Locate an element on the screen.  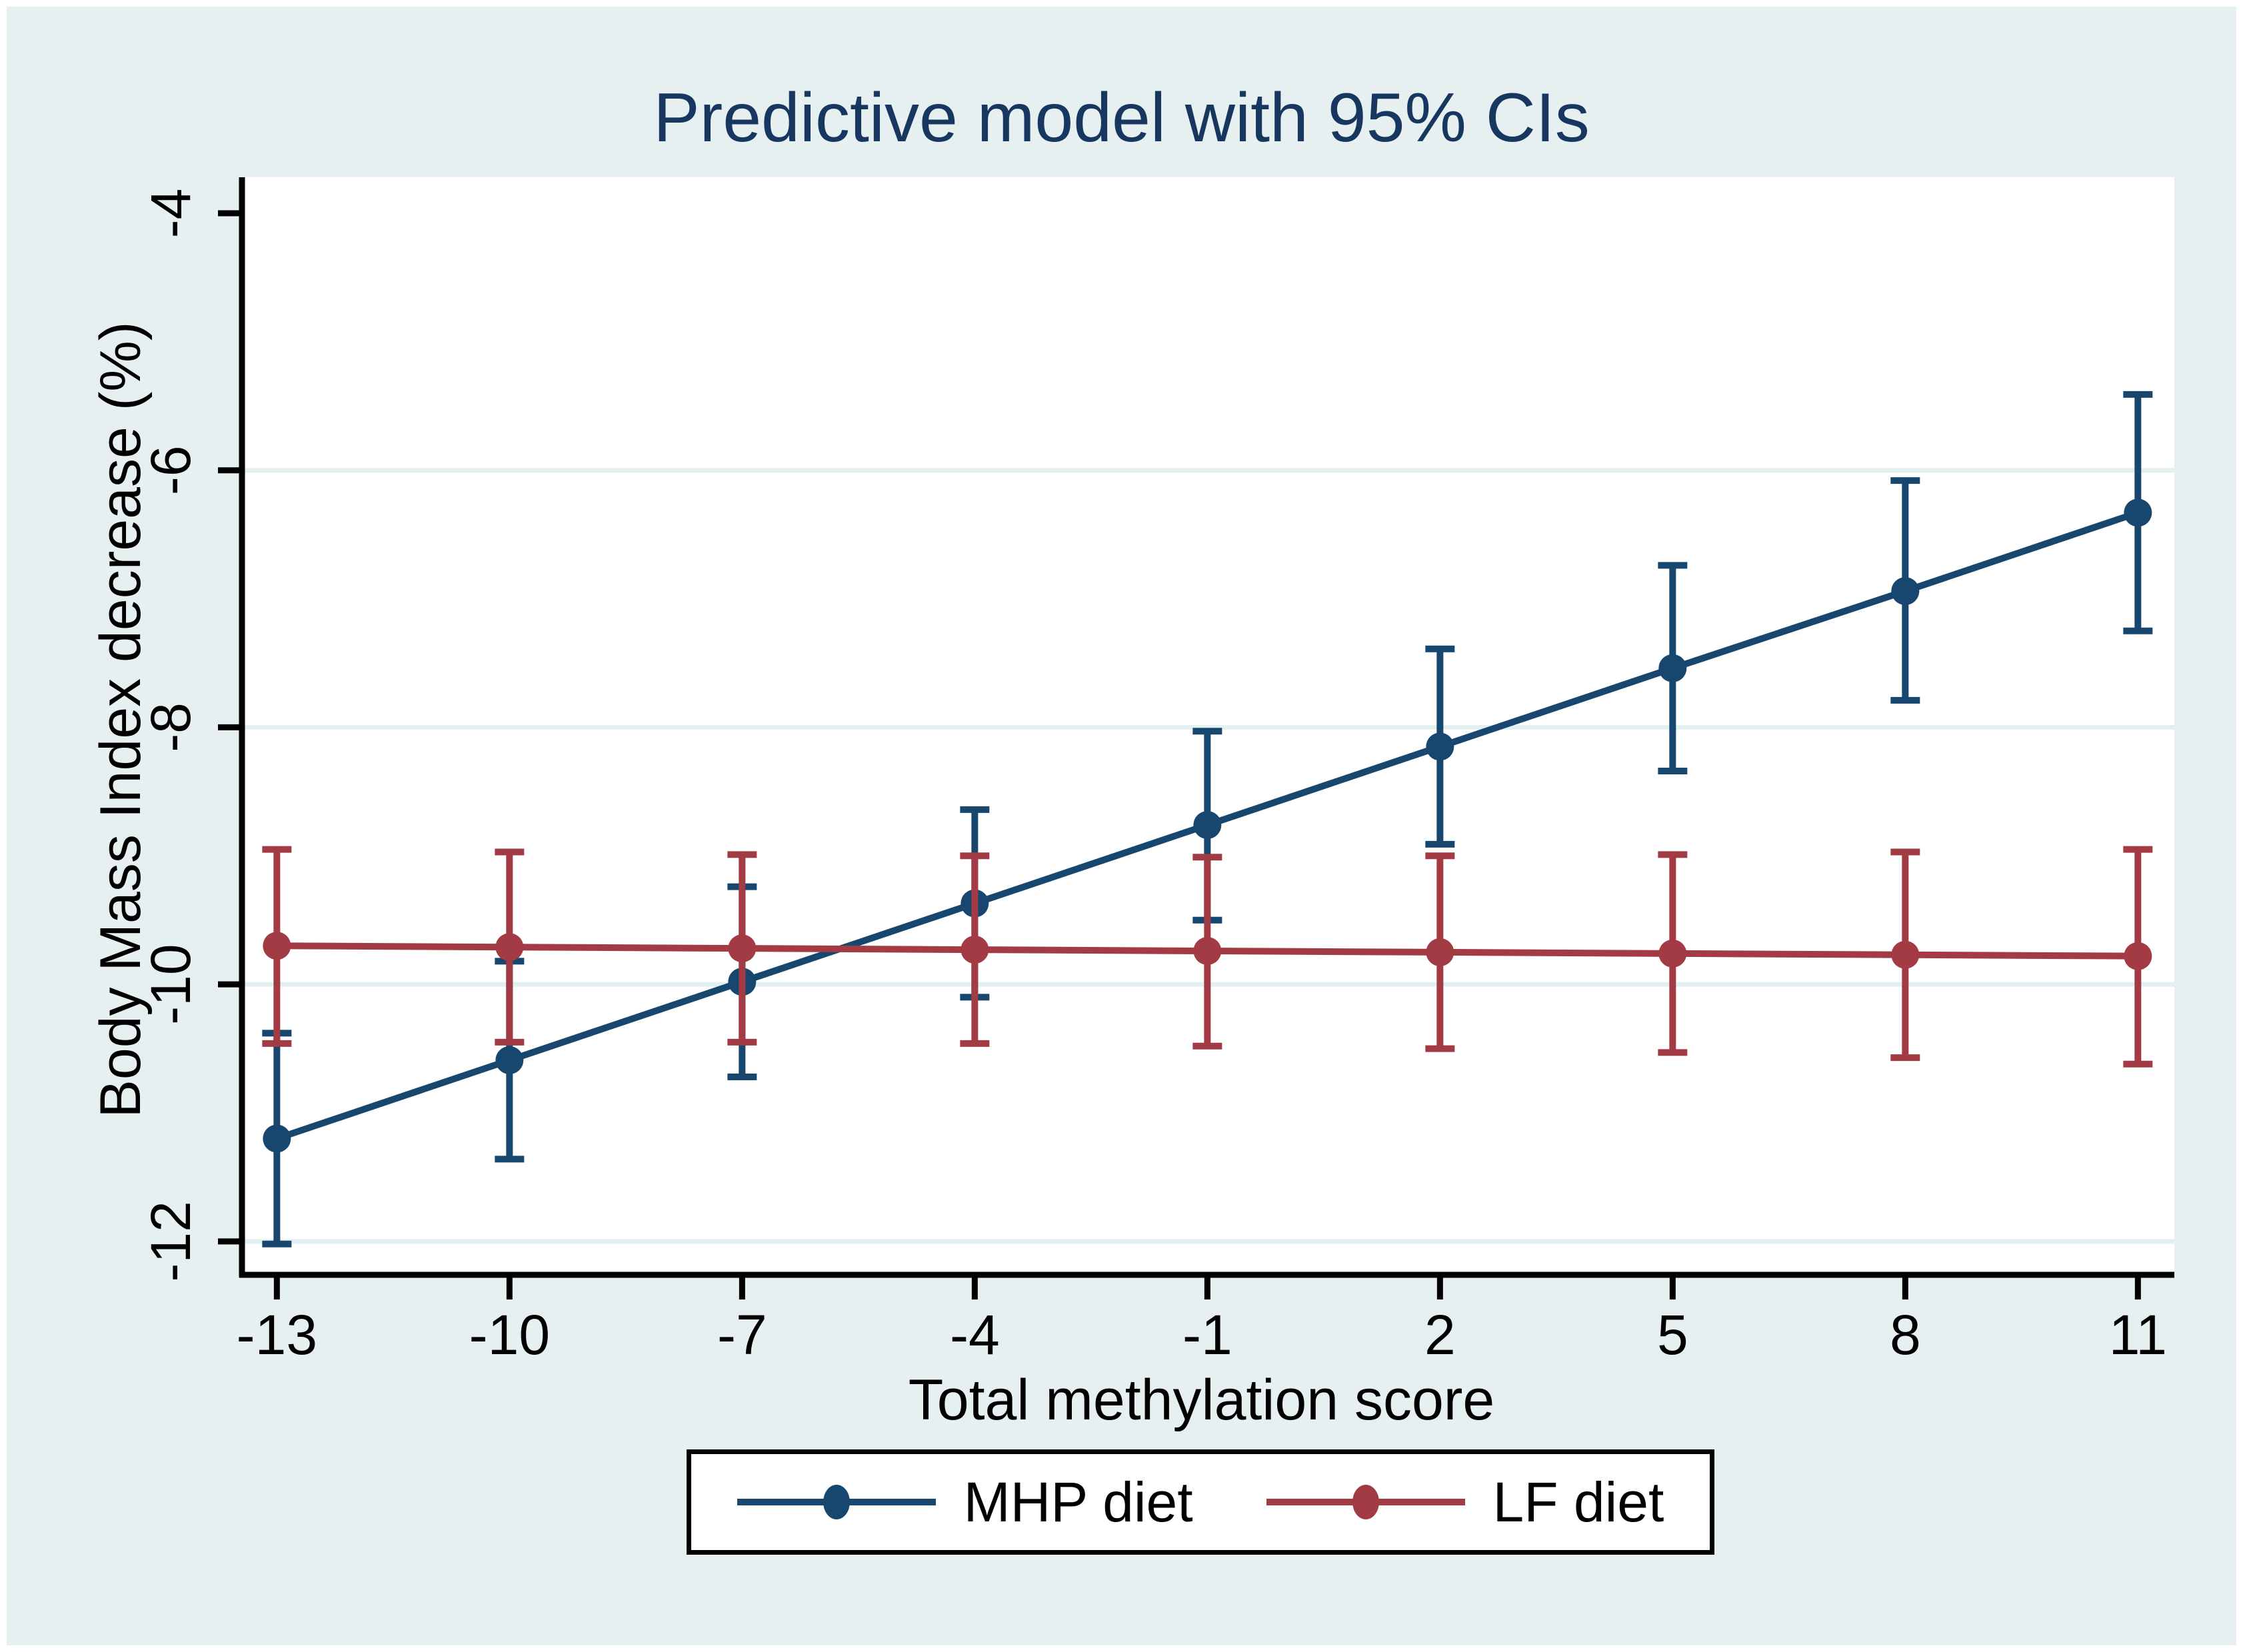
y-tick-label: -12 is located at coordinates (170, 1241).